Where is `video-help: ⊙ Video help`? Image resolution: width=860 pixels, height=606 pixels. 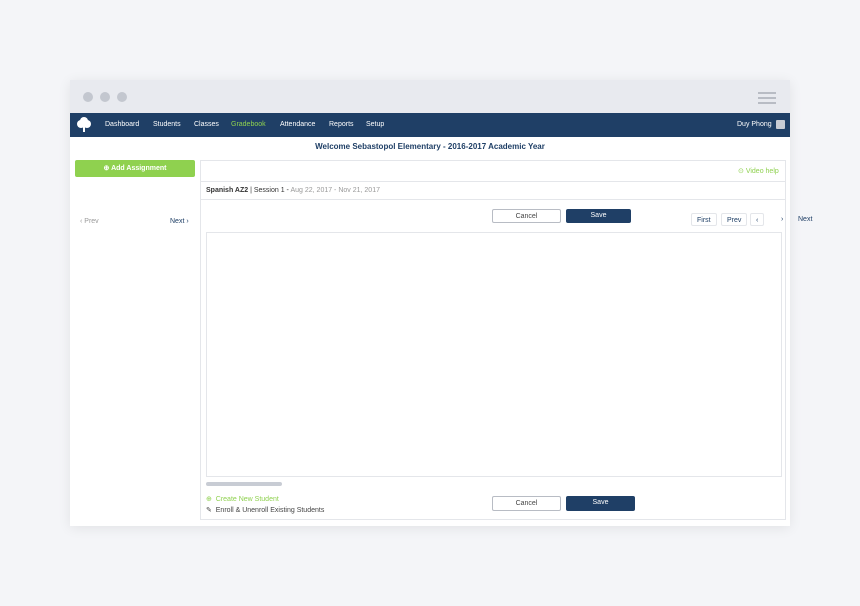 video-help: ⊙ Video help is located at coordinates (758, 171).